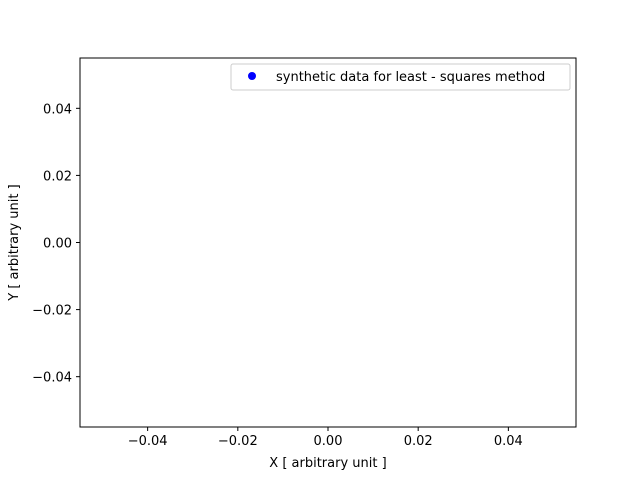  Describe the element at coordinates (14, 242) in the screenshot. I see `y-axis-label: Y [ arbitrary unit ]` at that location.